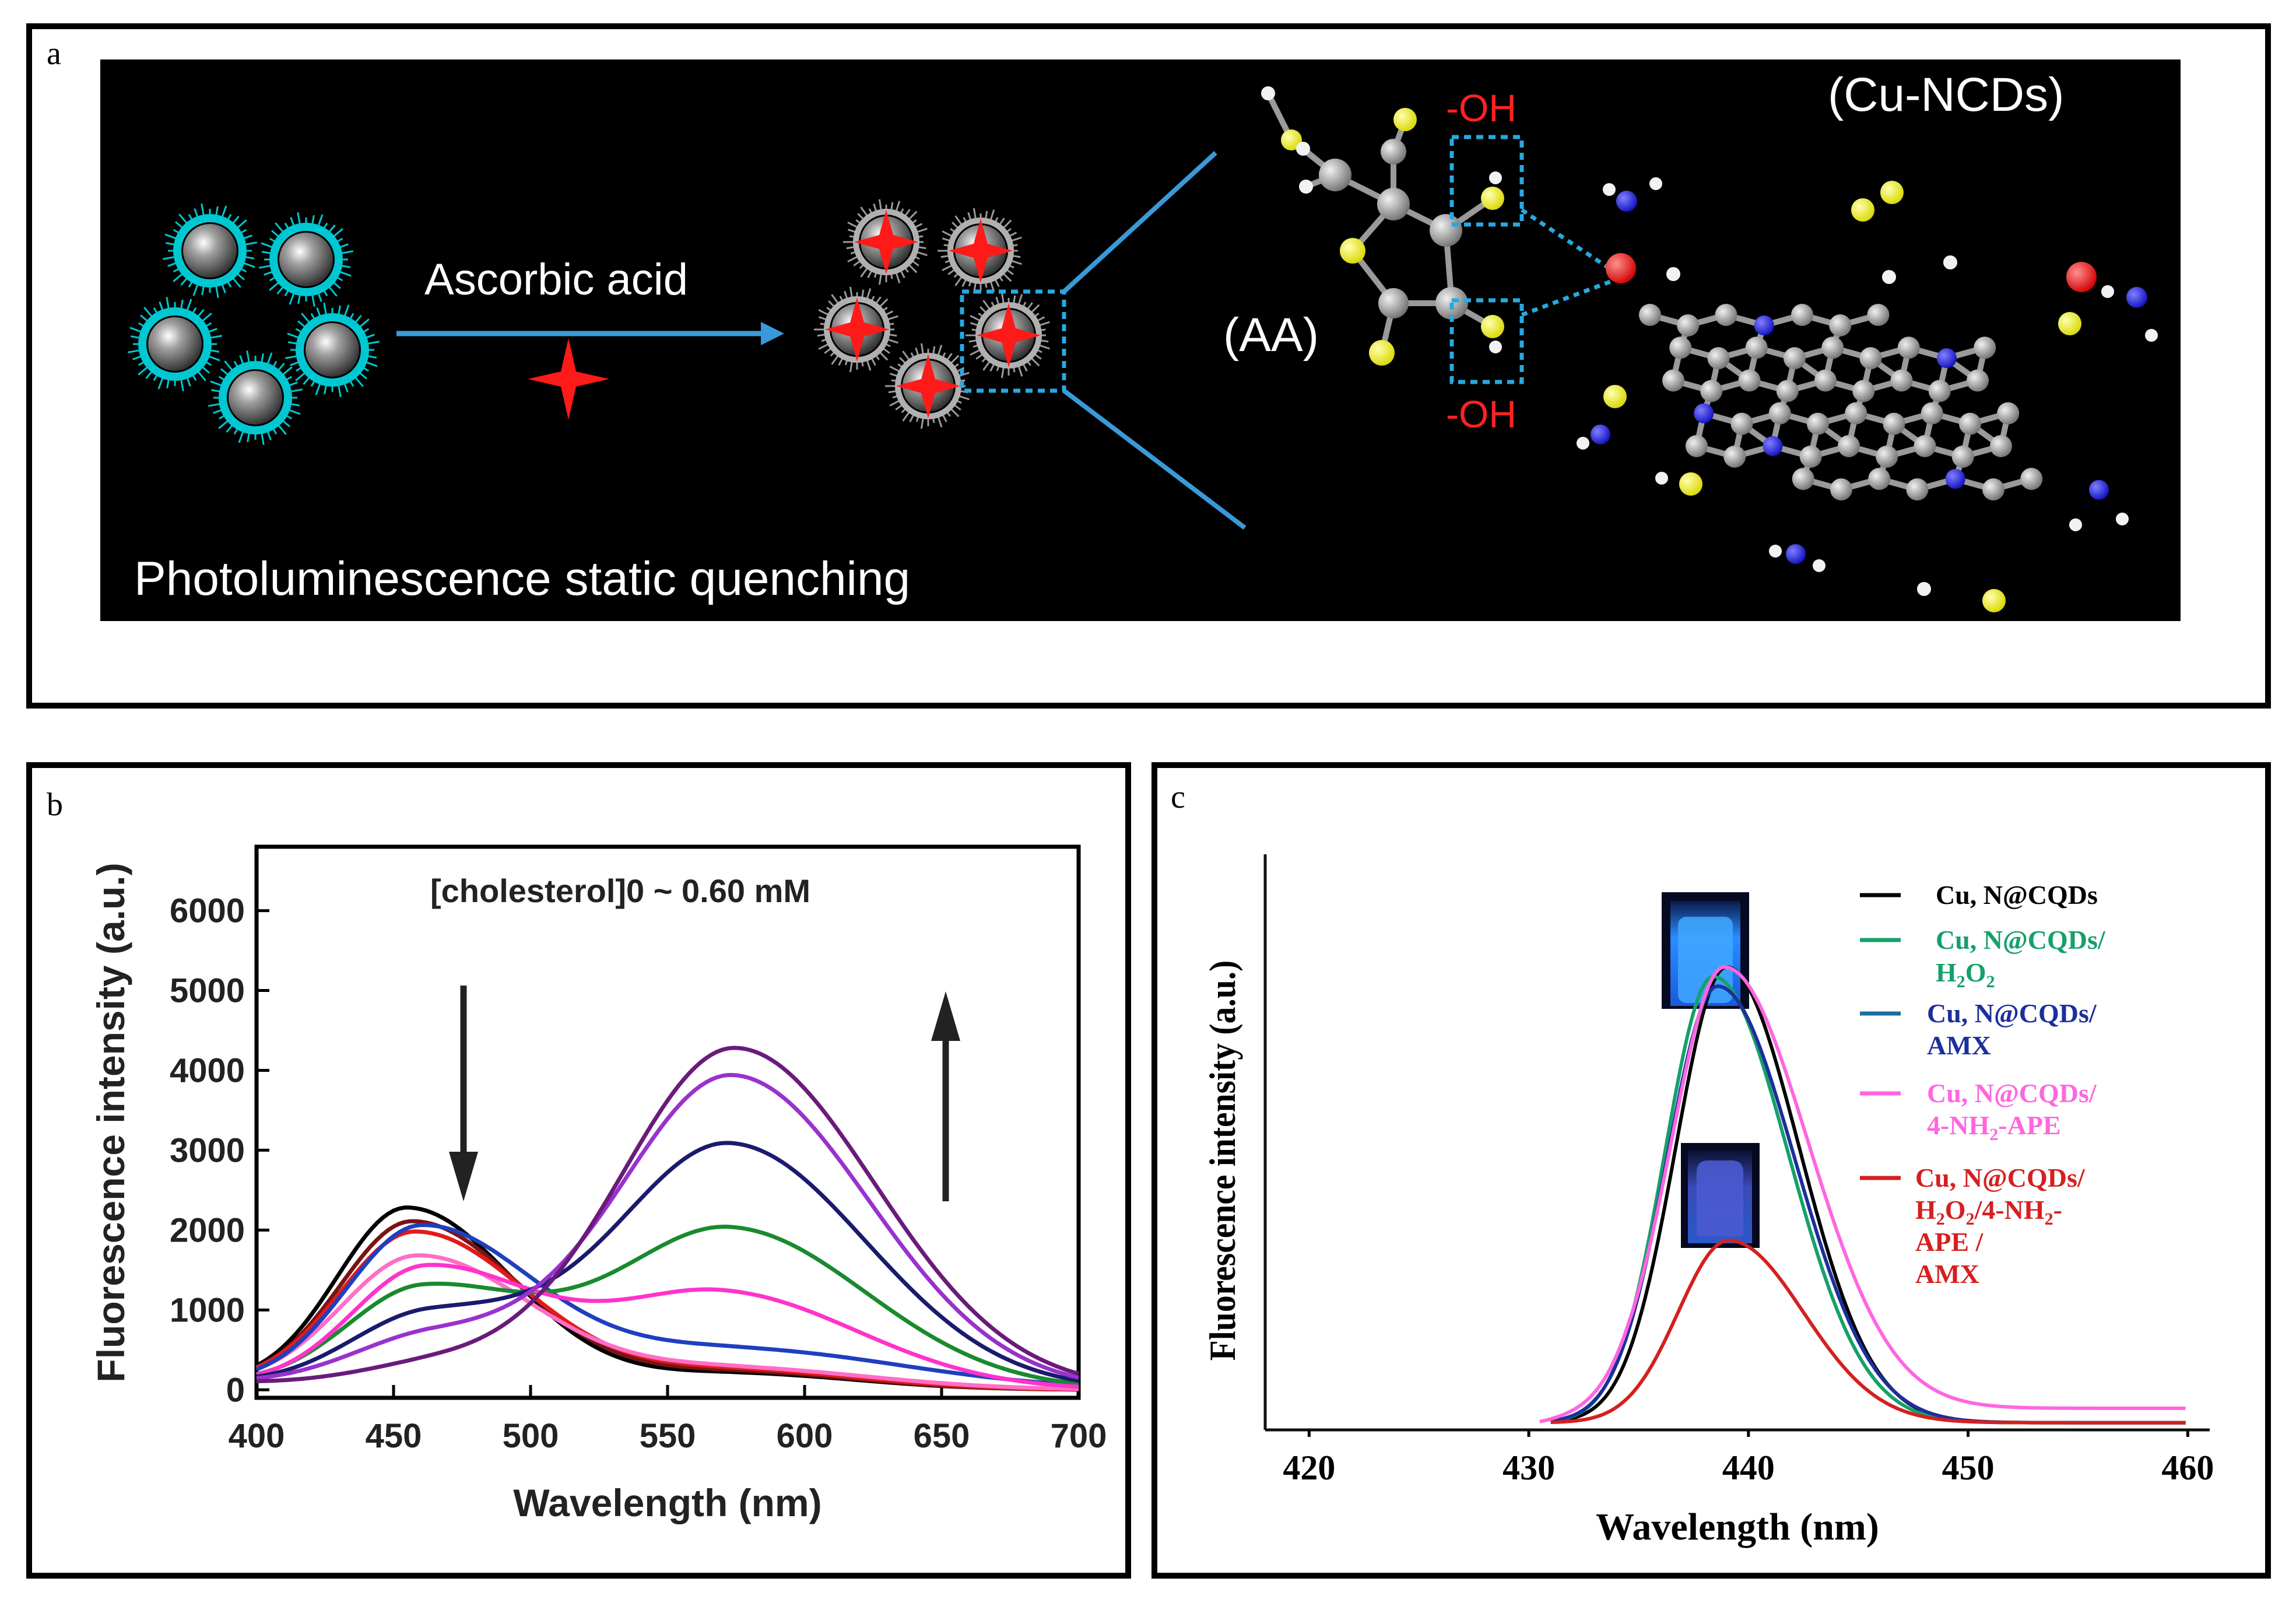 The image size is (2296, 1599). I want to click on down-arrow-head, so click(463, 1176).